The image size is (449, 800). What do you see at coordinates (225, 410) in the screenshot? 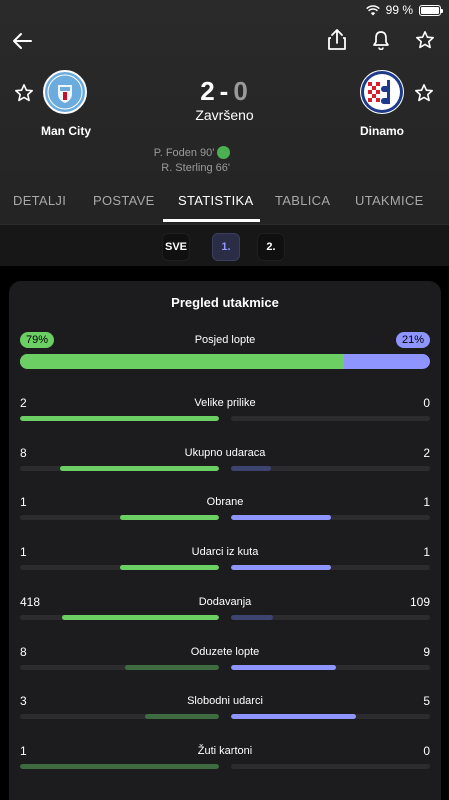
I see `stat-row: 2 Velike prilike 0` at bounding box center [225, 410].